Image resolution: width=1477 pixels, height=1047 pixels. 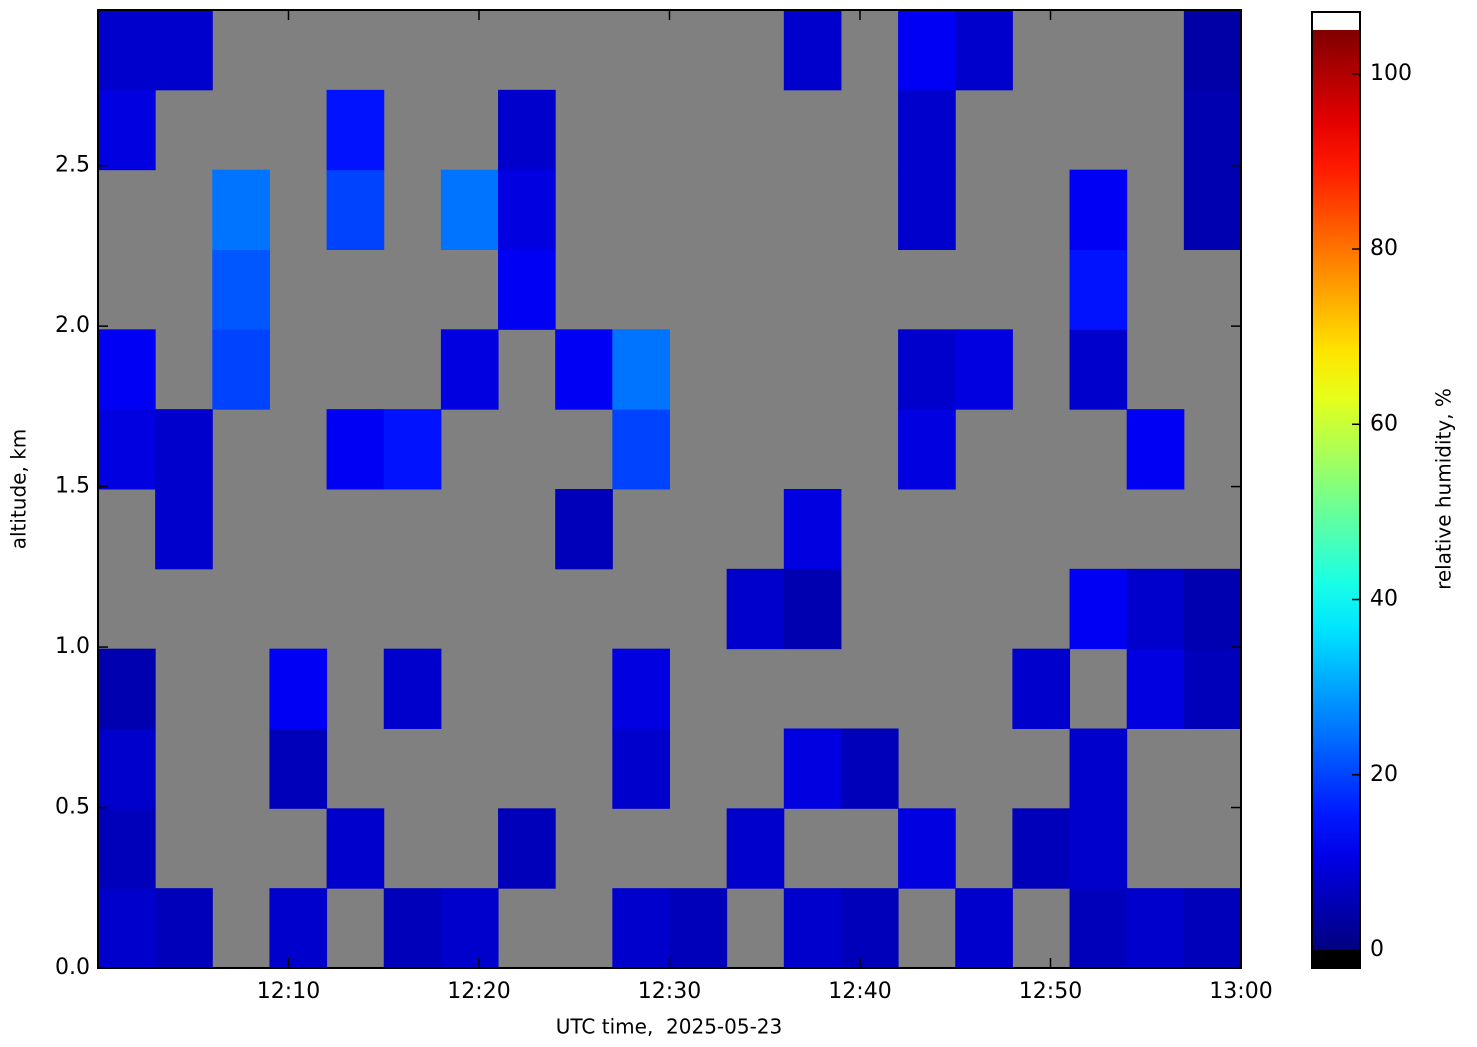 What do you see at coordinates (1384, 248) in the screenshot?
I see `colorbar-tick-label: 80` at bounding box center [1384, 248].